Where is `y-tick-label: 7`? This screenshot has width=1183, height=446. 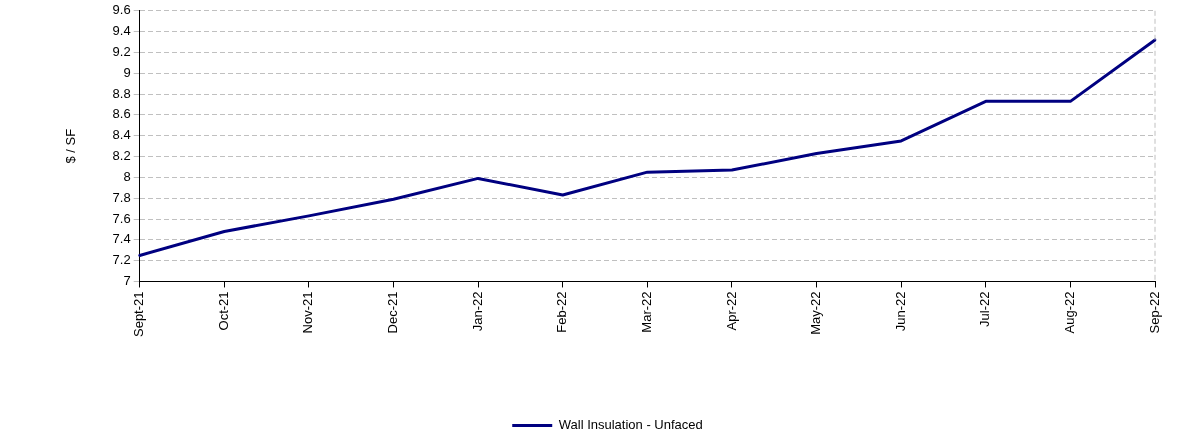 y-tick-label: 7 is located at coordinates (127, 281).